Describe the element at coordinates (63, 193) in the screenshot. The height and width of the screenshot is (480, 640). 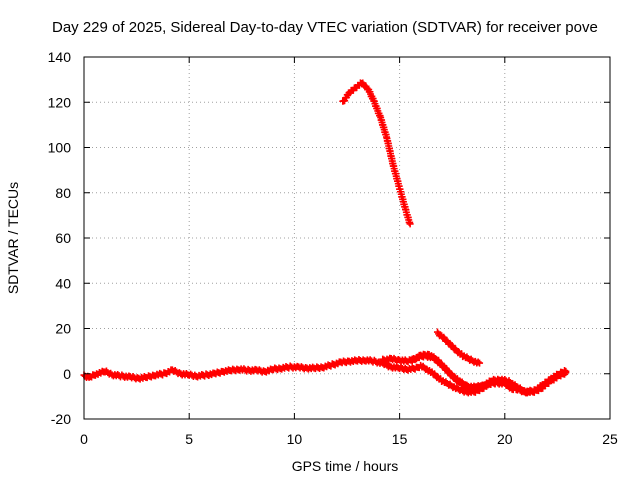
I see `y-tick-label: 80` at that location.